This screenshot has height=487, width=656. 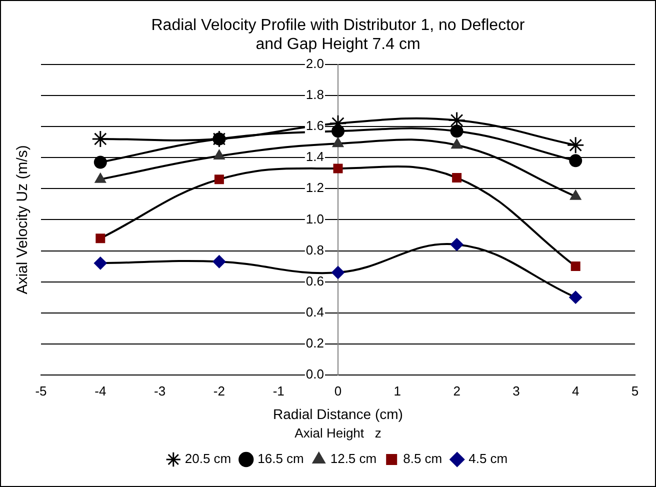 I want to click on legend-label: 16.5 cm, so click(x=281, y=458).